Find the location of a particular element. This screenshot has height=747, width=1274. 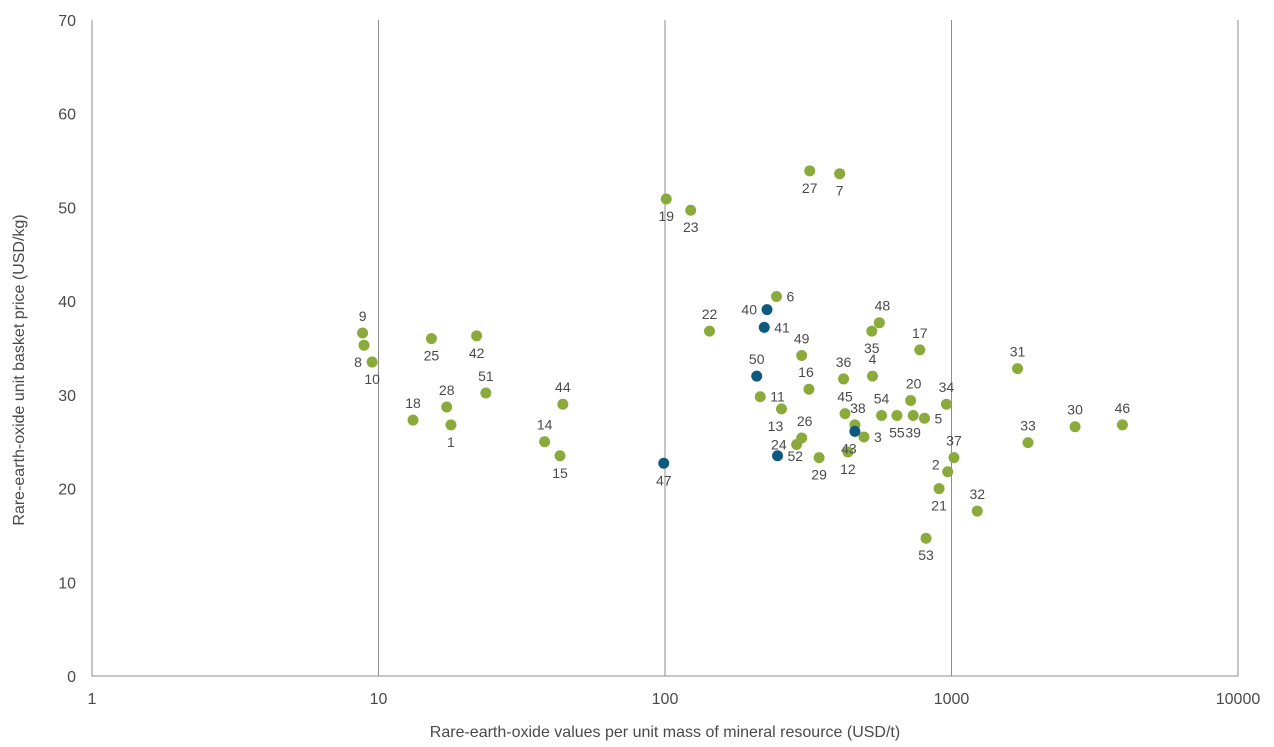

point-label-38: 38 is located at coordinates (858, 408).